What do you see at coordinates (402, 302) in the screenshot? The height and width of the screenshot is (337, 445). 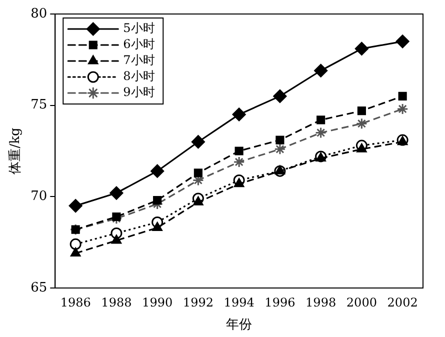 I see `x-tick-label: 2002` at bounding box center [402, 302].